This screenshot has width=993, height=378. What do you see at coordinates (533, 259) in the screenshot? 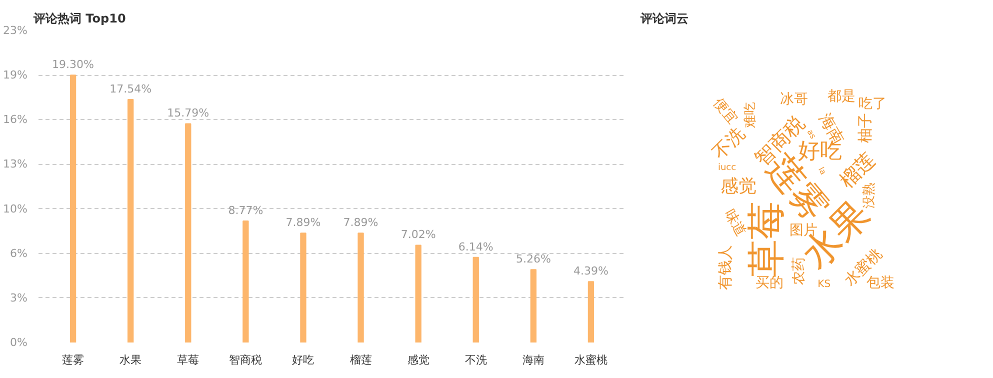
I see `data-label: 5.26%` at bounding box center [533, 259].